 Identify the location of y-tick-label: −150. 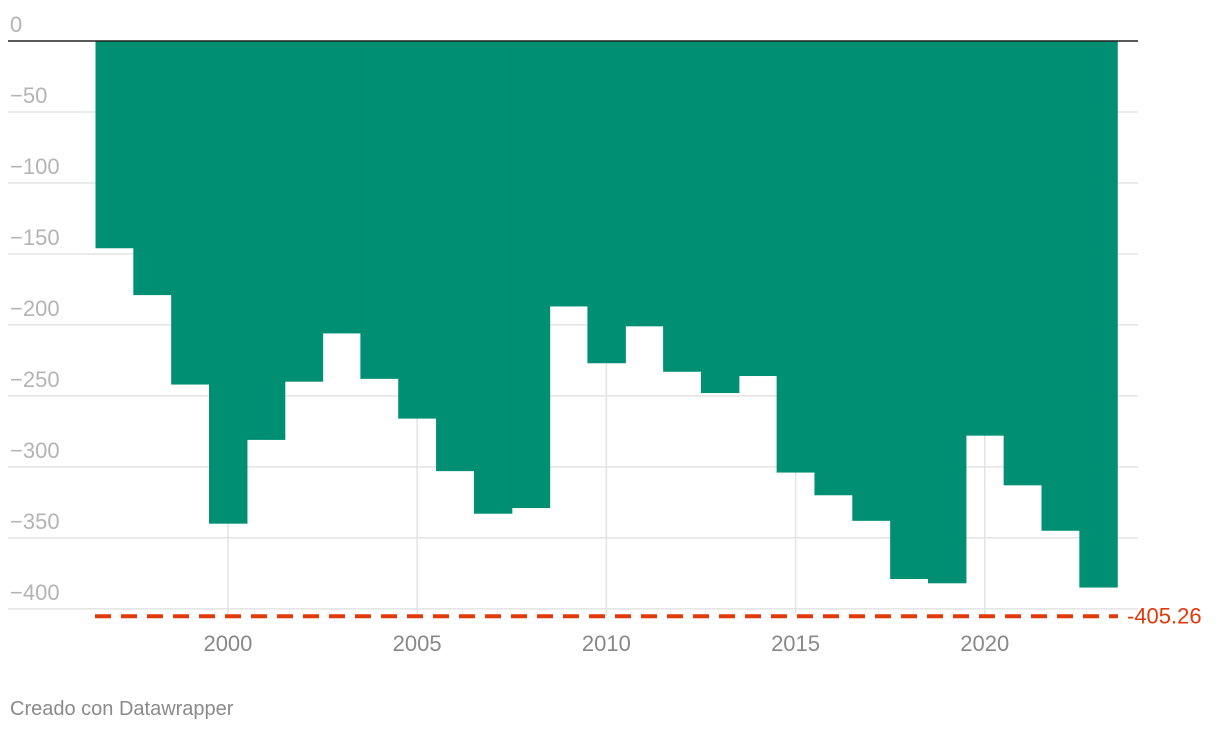
(35, 237).